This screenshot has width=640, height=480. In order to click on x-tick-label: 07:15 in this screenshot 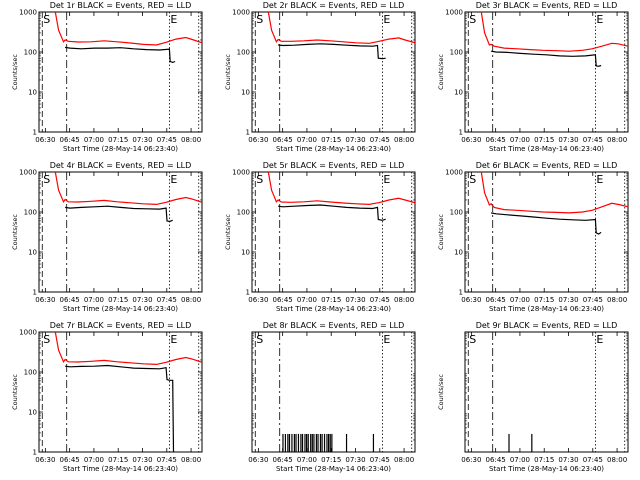, I will do `click(544, 300)`.